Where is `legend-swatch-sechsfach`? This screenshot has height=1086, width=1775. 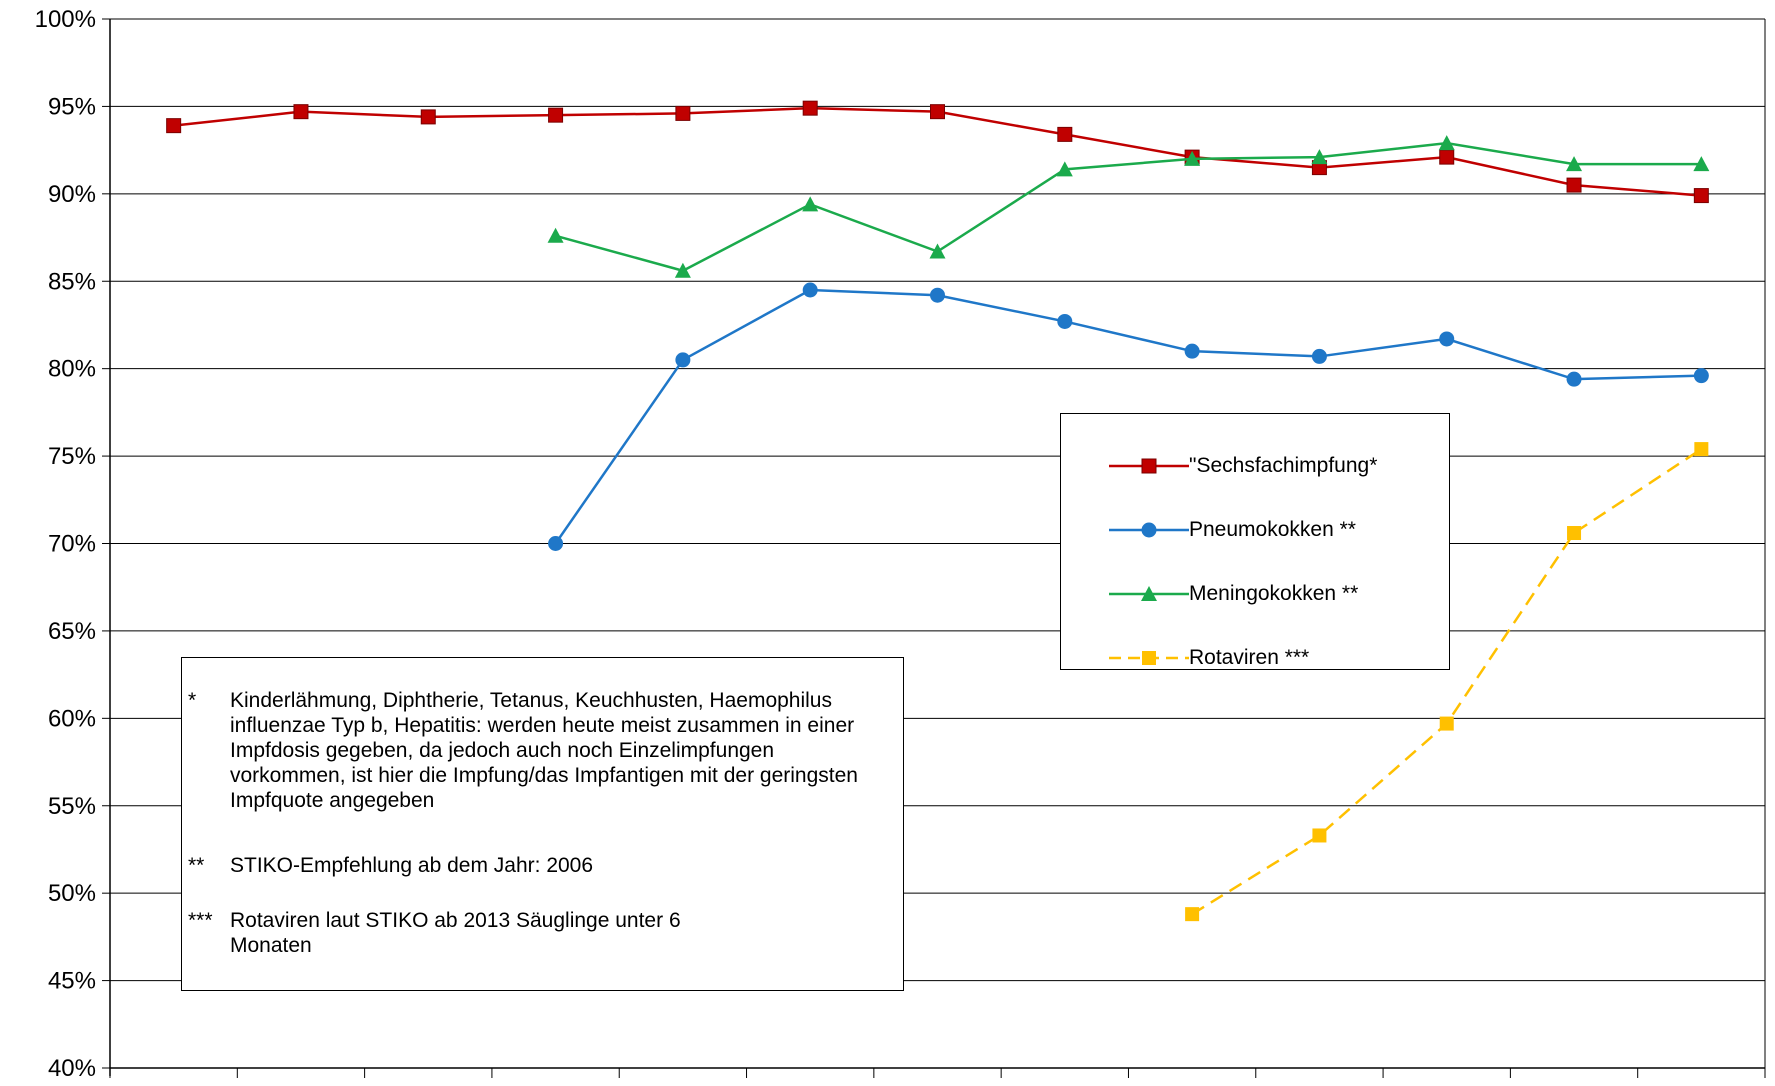
legend-swatch-sechsfach is located at coordinates (1149, 466).